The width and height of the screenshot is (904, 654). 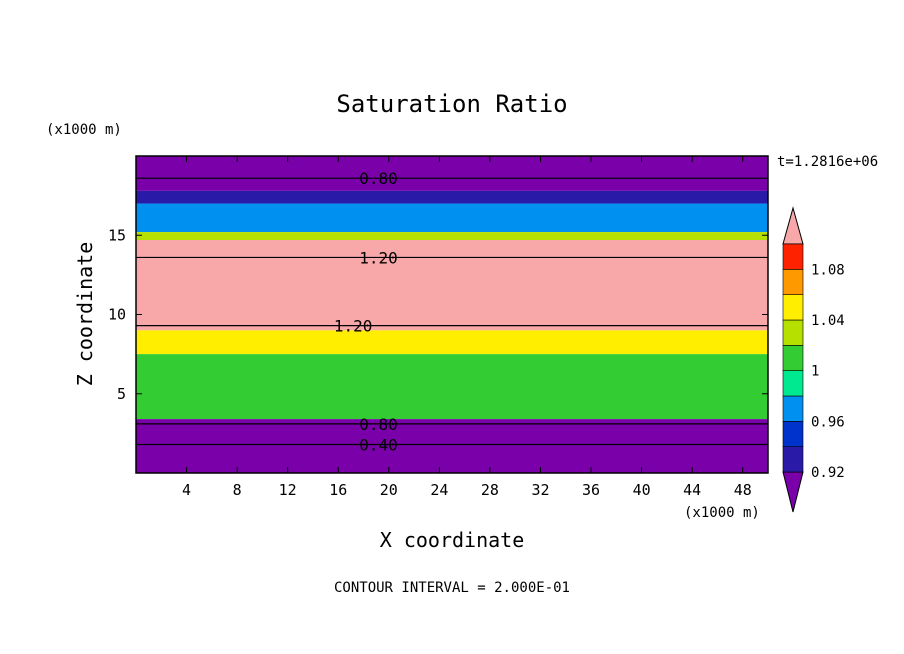 What do you see at coordinates (452, 588) in the screenshot?
I see `contour-interval-footer: CONTOUR INTERVAL = 2.000E-01` at bounding box center [452, 588].